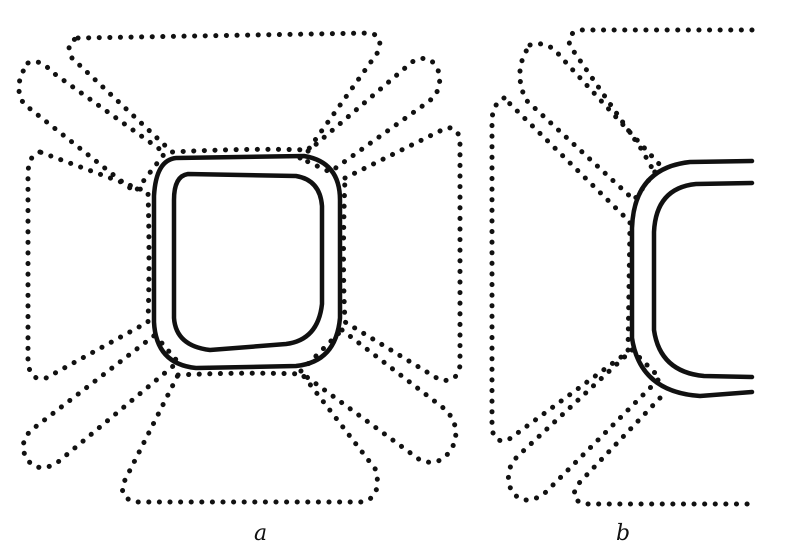 The image size is (791, 550). I want to click on strip-lower-left, so click(100, 401).